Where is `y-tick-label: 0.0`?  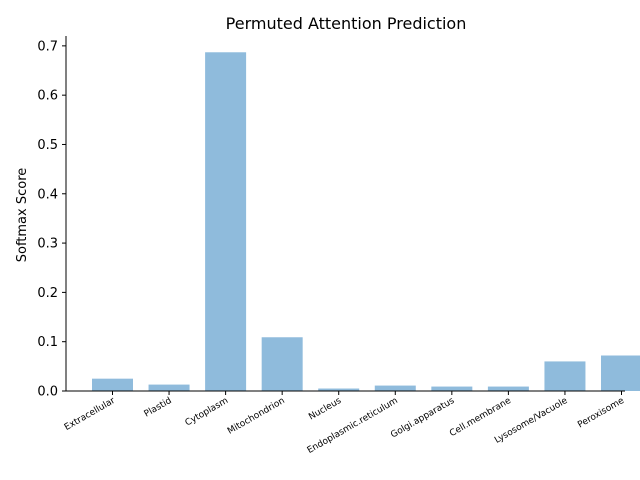
y-tick-label: 0.0 is located at coordinates (47, 392).